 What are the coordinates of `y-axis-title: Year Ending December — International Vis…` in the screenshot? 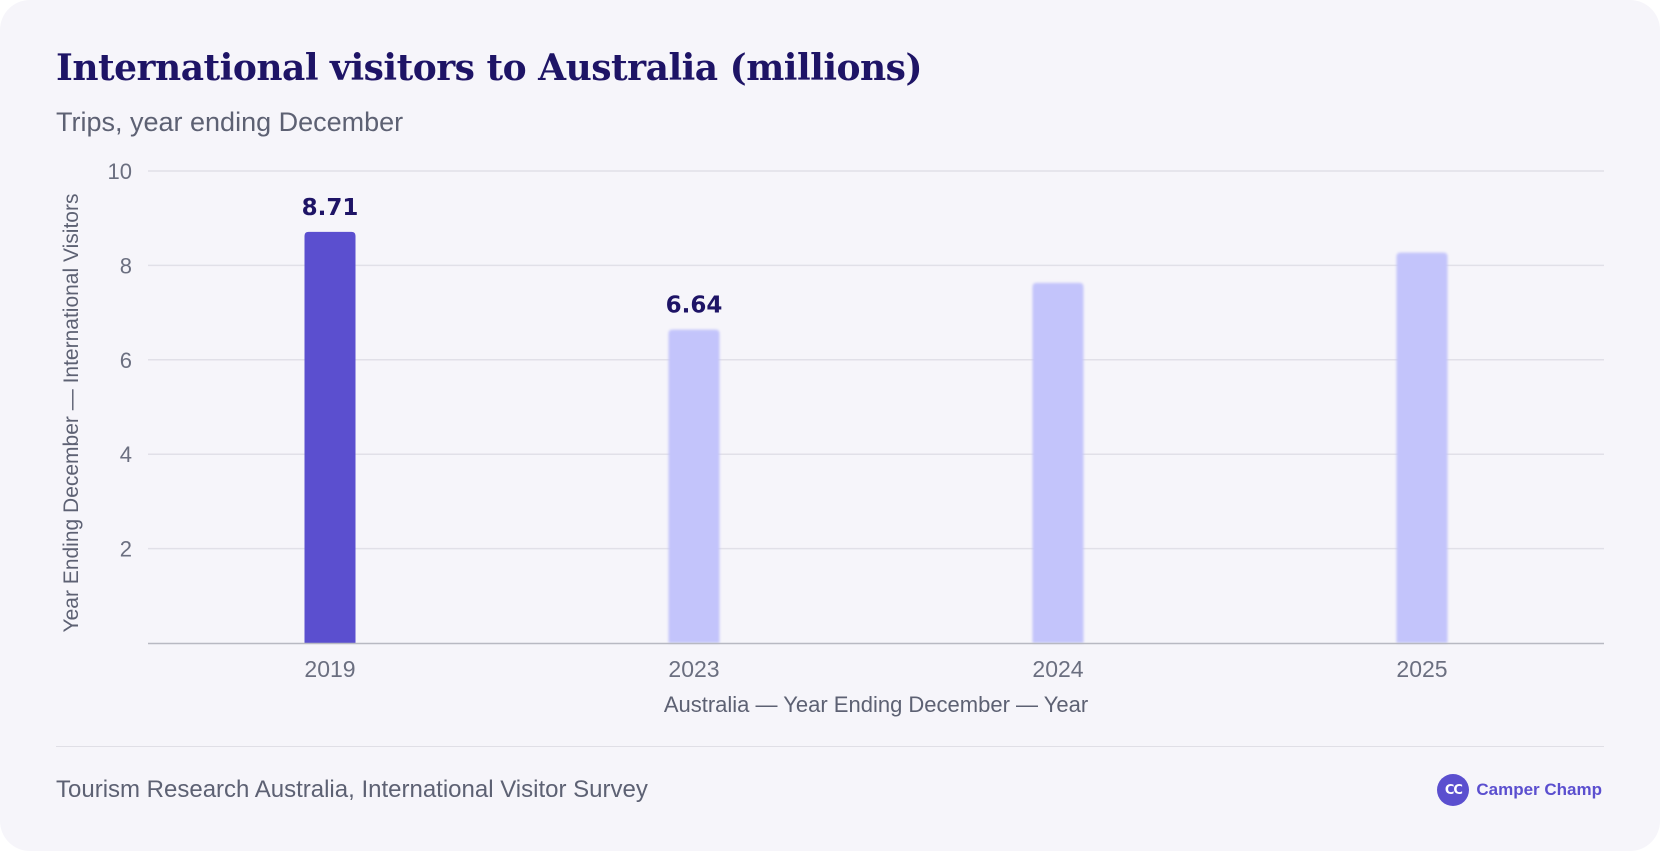 It's located at (71, 413).